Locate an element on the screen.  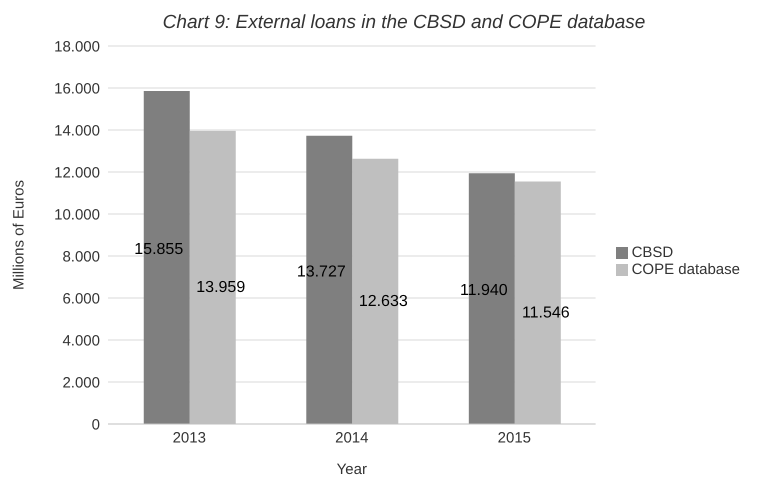
y-tick-label: 16.000 is located at coordinates (77, 89).